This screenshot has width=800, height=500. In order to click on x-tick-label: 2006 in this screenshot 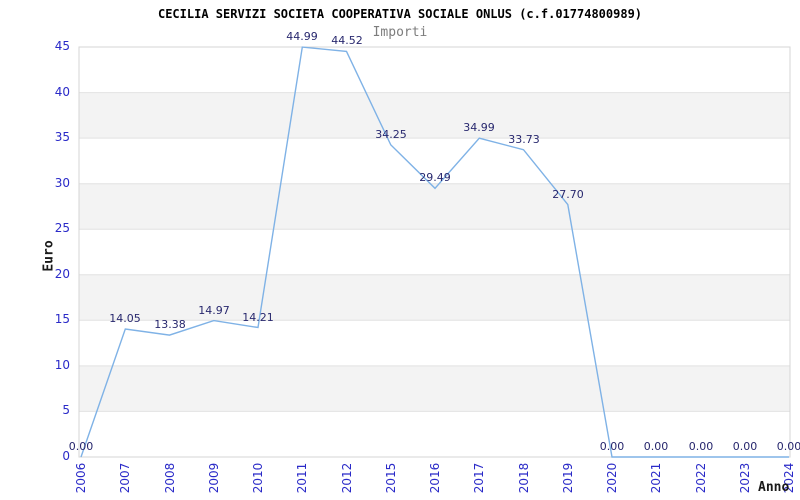, I will do `click(81, 478)`.